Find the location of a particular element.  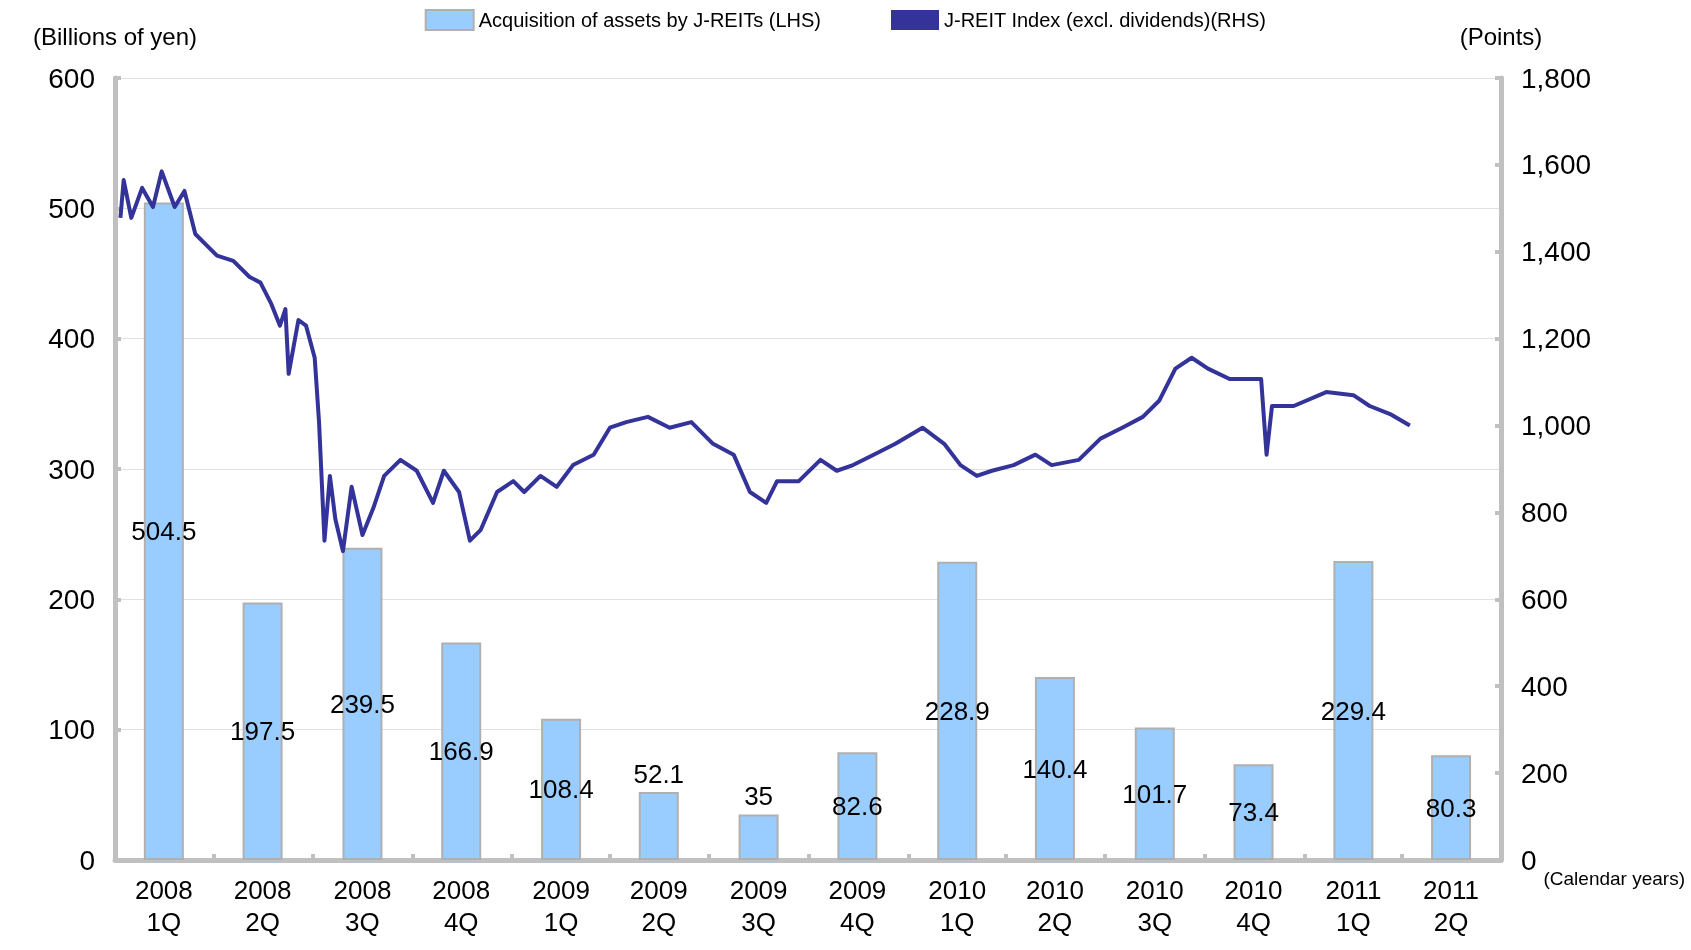

data-label: 82.6 is located at coordinates (857, 806).